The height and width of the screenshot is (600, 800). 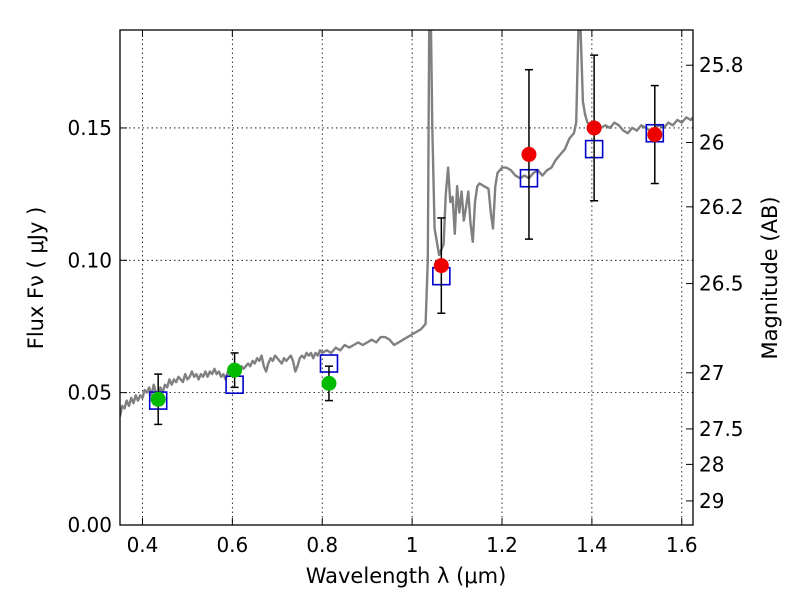 I want to click on y-tick-label: 0.10, so click(x=89, y=260).